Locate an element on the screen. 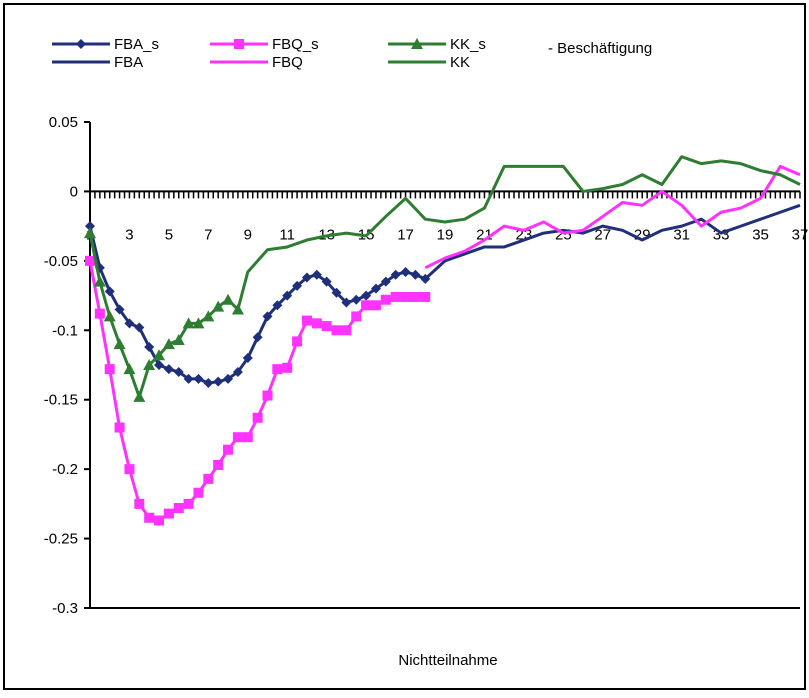 The image size is (809, 698). legend-label: FBQ_s is located at coordinates (295, 44).